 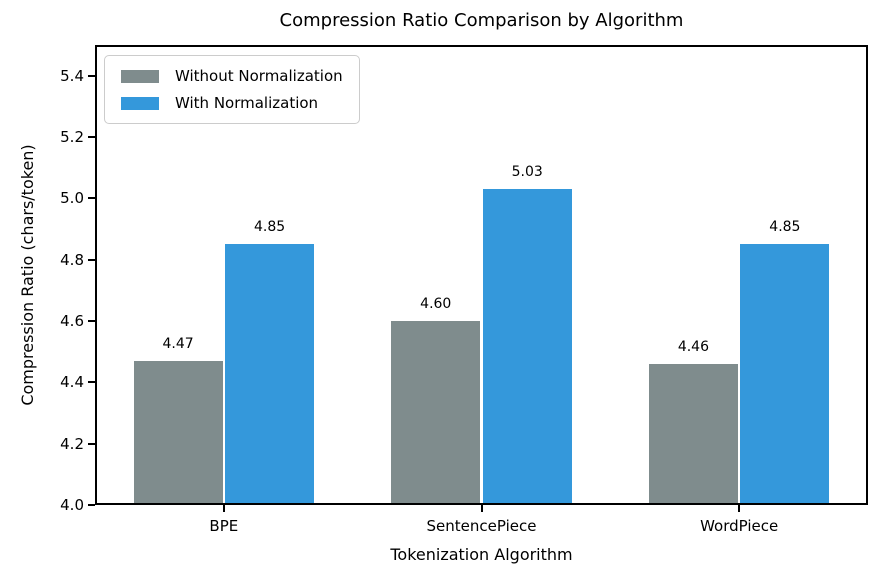 What do you see at coordinates (693, 346) in the screenshot?
I see `value-label: 4.46` at bounding box center [693, 346].